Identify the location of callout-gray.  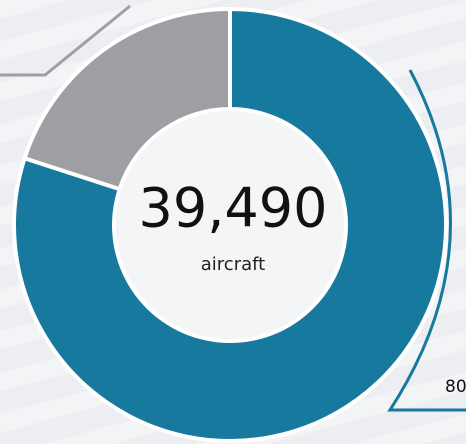
(65, 40).